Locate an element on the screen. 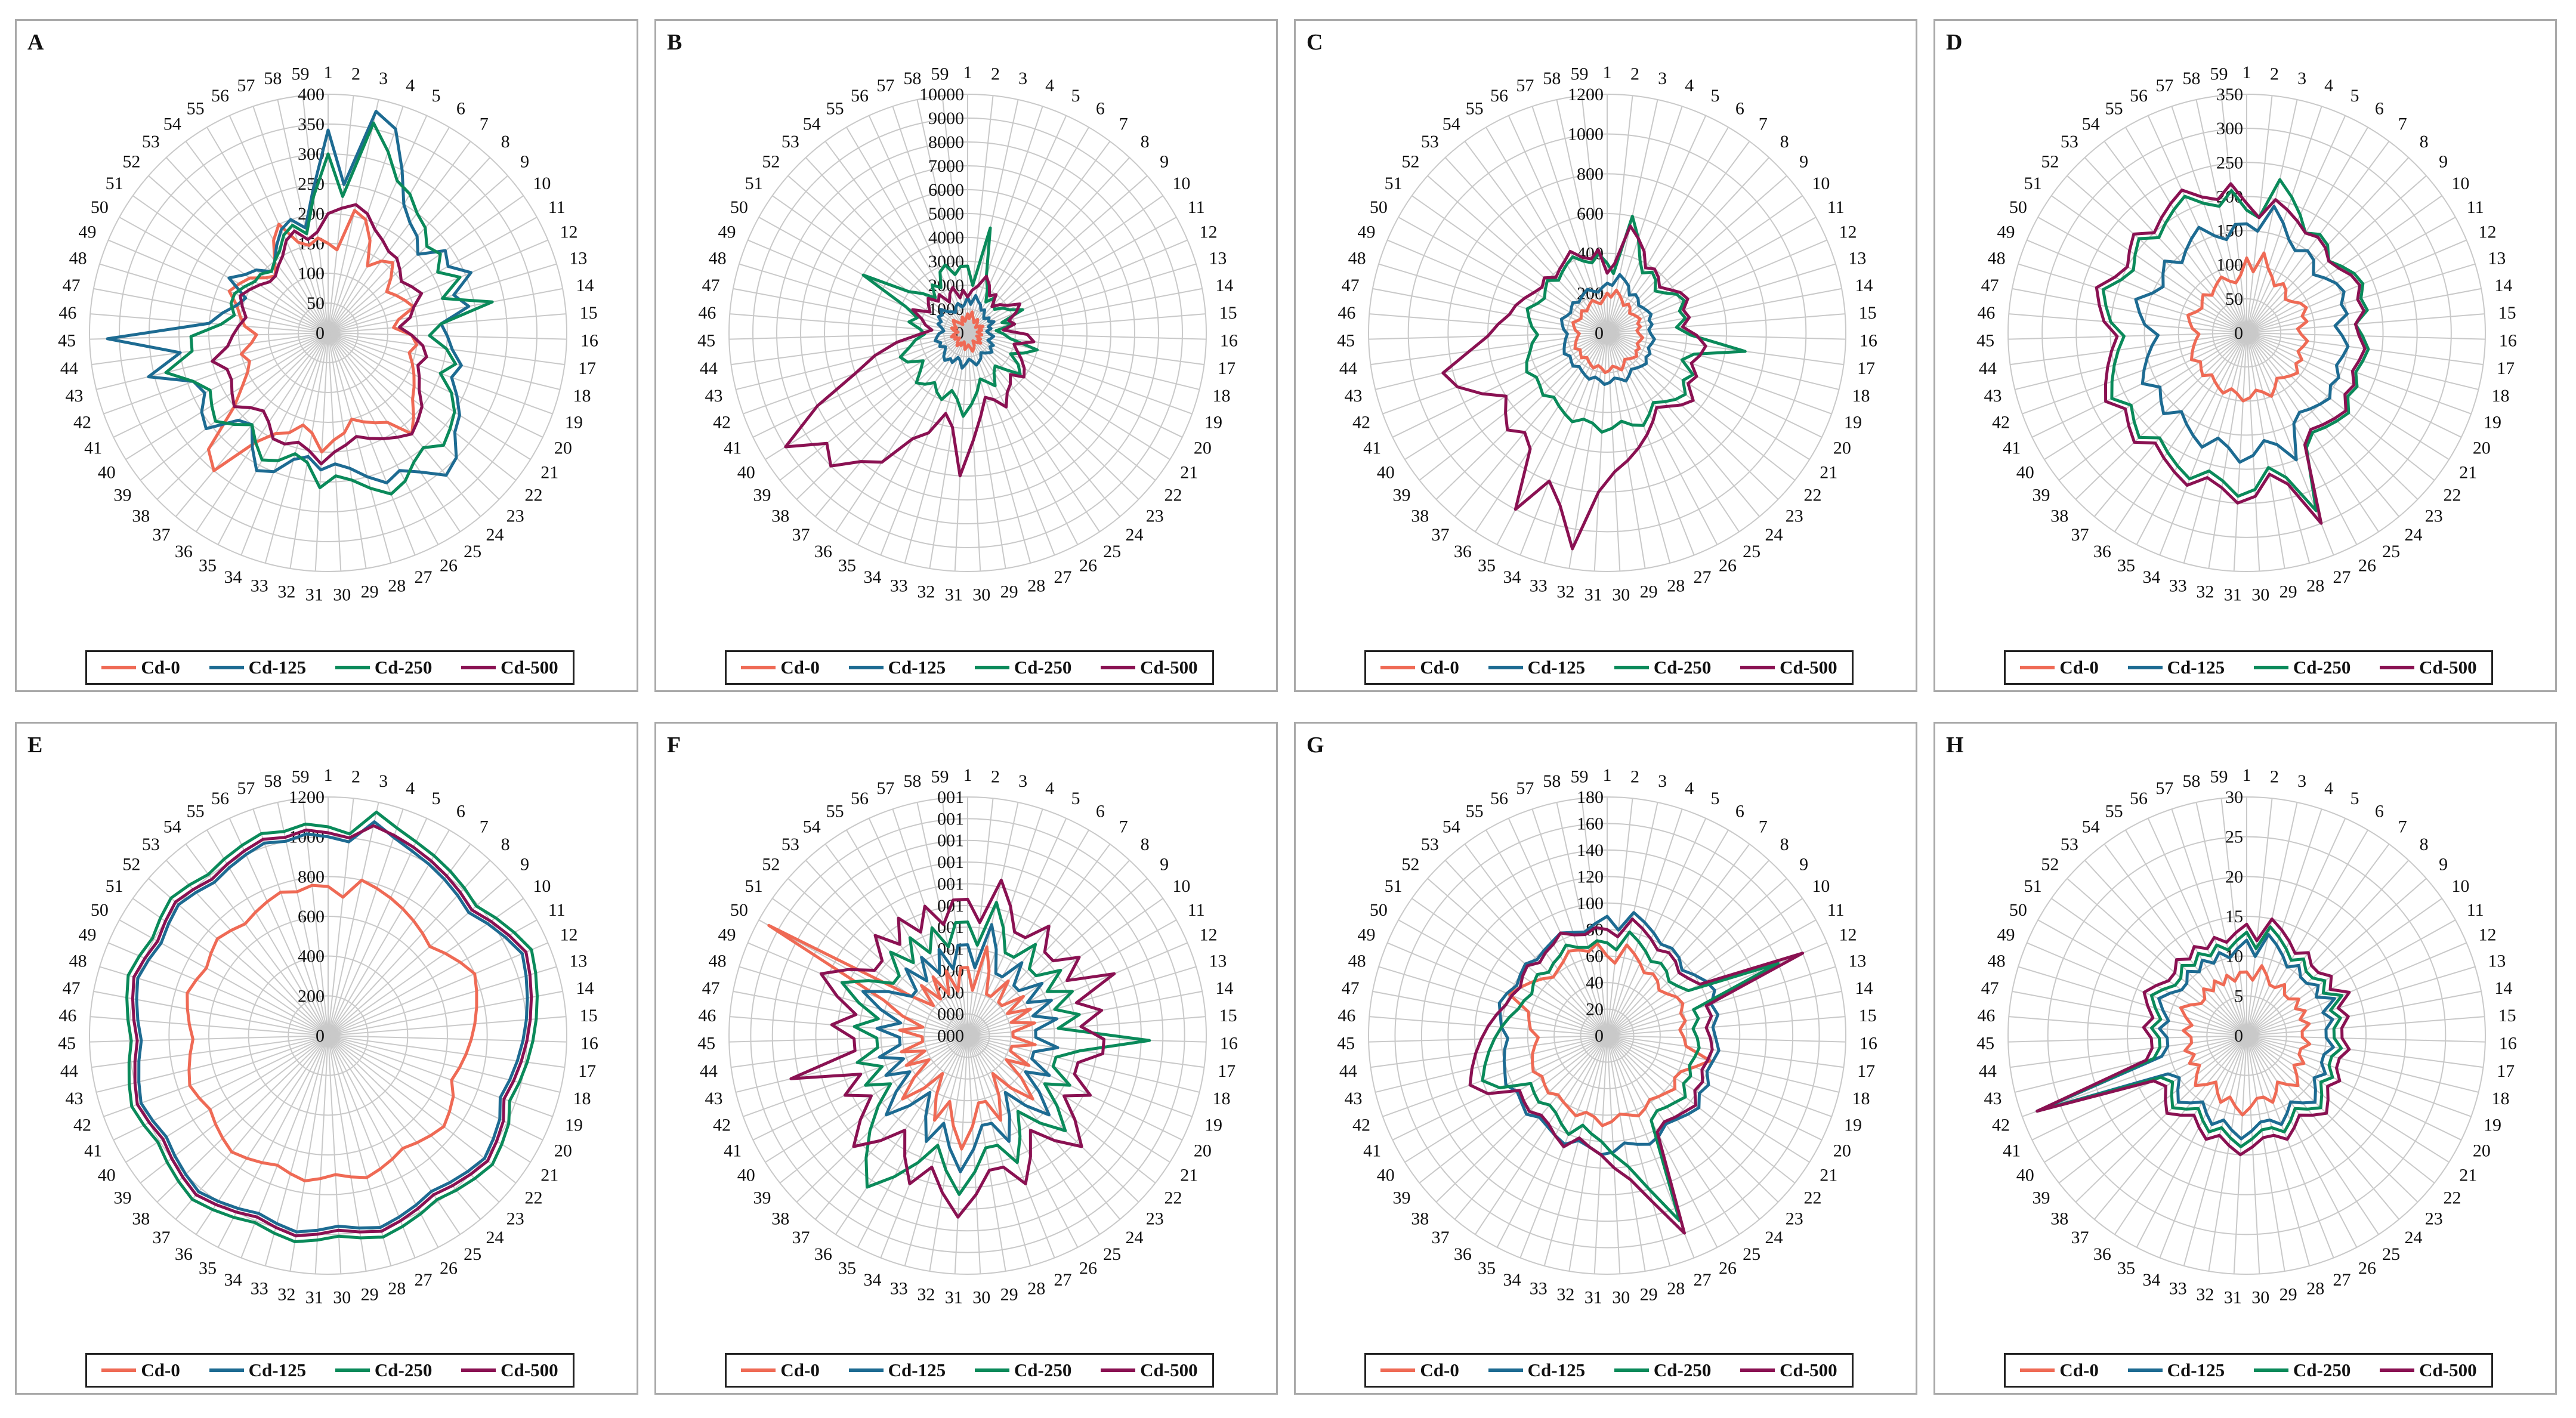 The image size is (2576, 1418). category-label: 42 is located at coordinates (82, 1125).